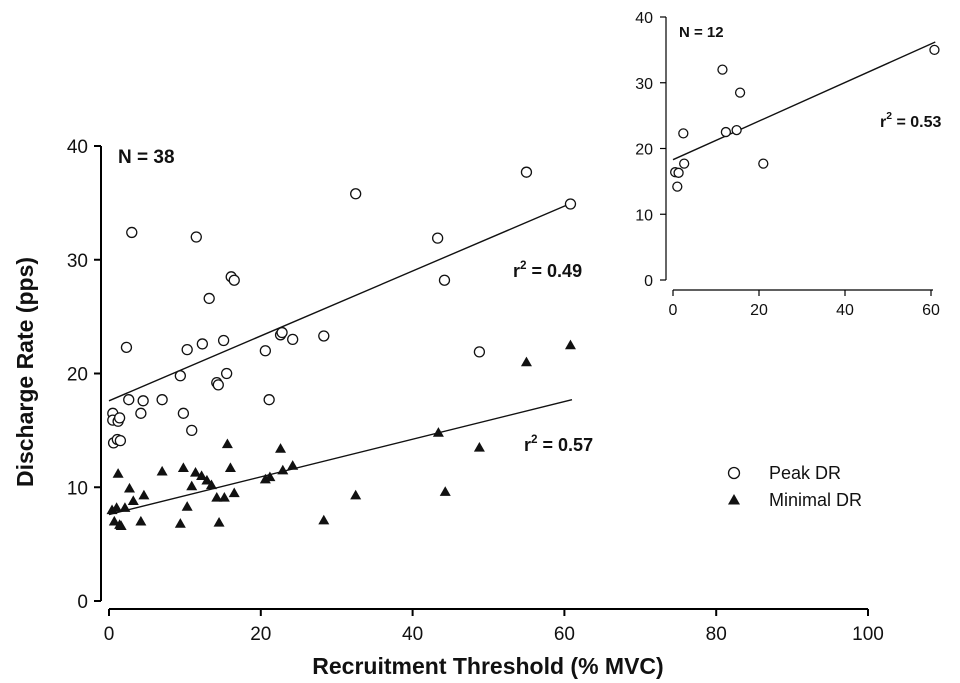 This screenshot has width=960, height=683. I want to click on inset-x-tick-label: 40, so click(845, 310).